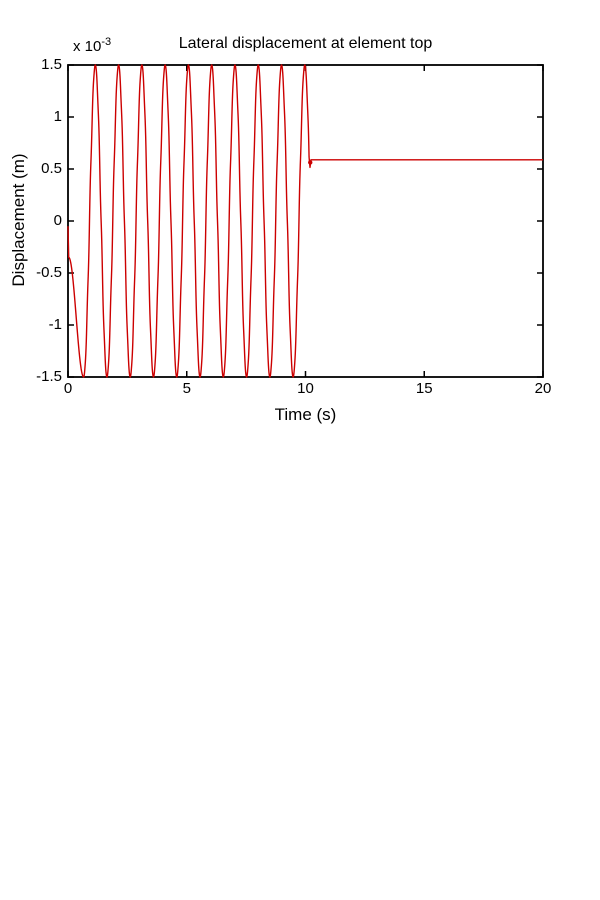 This screenshot has width=600, height=900. What do you see at coordinates (106, 42) in the screenshot?
I see `y-axis-exponent-value: -3` at bounding box center [106, 42].